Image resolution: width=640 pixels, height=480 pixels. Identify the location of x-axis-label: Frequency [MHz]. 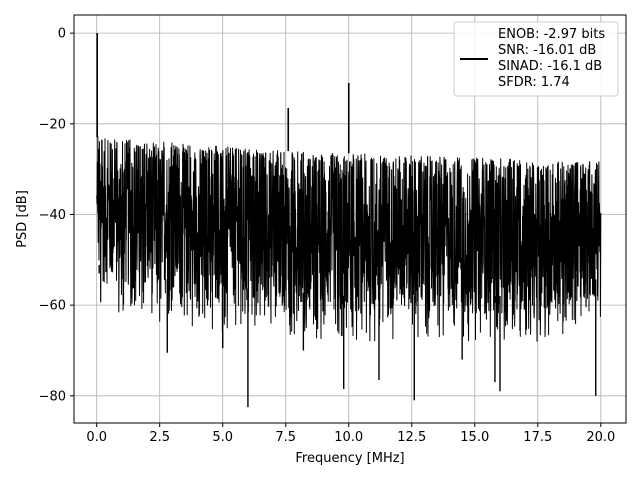
(349, 458).